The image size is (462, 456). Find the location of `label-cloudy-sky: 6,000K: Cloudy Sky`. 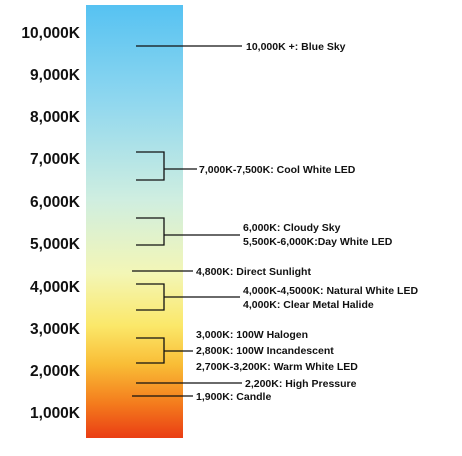

label-cloudy-sky: 6,000K: Cloudy Sky is located at coordinates (292, 228).